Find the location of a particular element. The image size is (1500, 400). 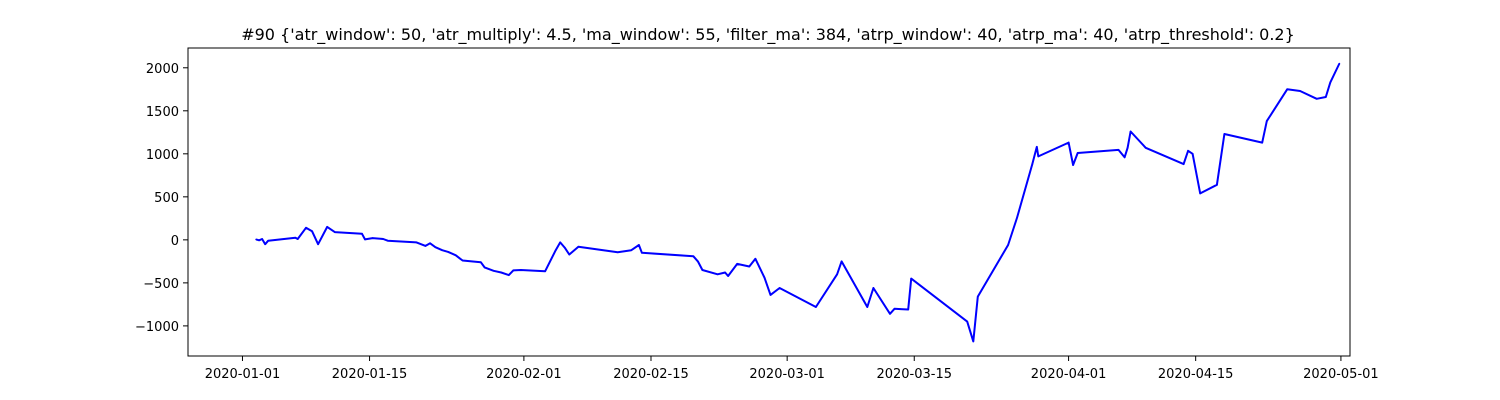

x-tick-label: 2020-03-15 is located at coordinates (914, 374).